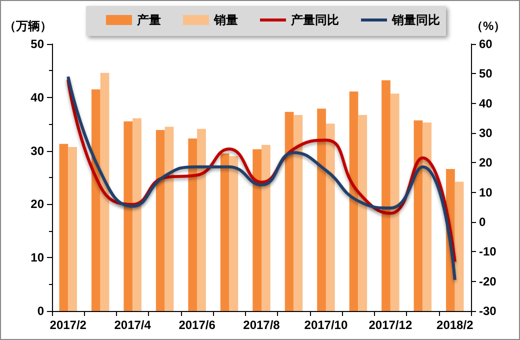  What do you see at coordinates (37, 151) in the screenshot?
I see `y-tick-label: 30` at bounding box center [37, 151].